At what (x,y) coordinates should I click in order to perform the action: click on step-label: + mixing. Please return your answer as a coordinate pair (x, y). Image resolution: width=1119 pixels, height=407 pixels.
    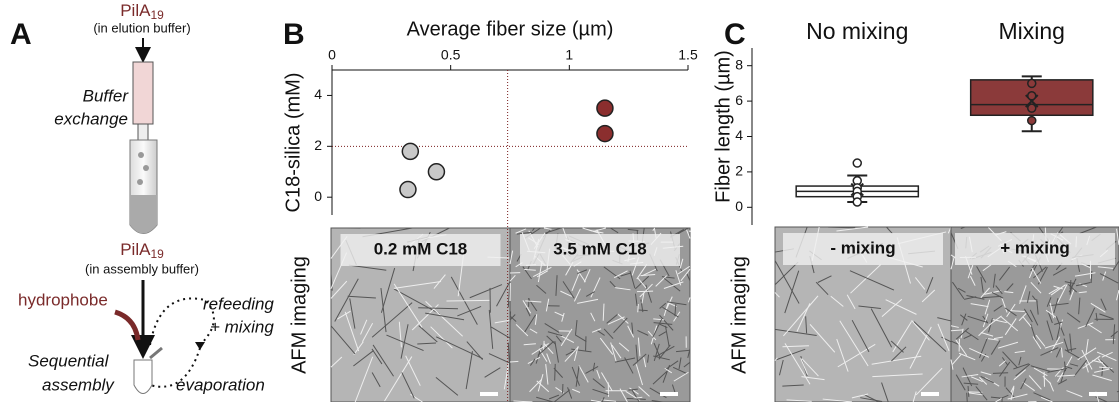
    Looking at the image, I should click on (242, 326).